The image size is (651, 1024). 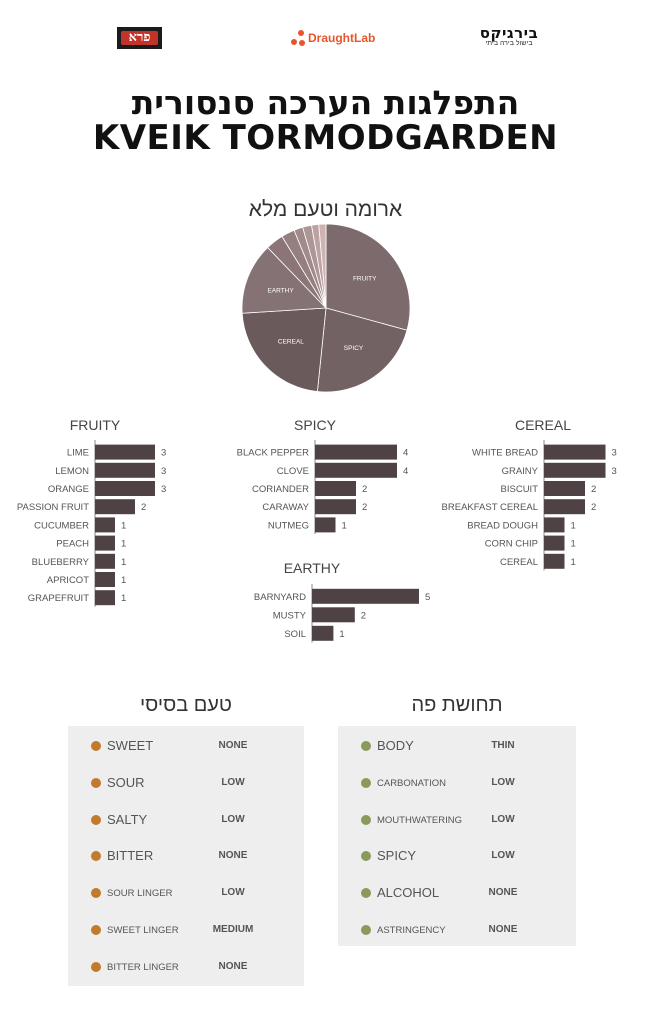 What do you see at coordinates (408, 893) in the screenshot?
I see `mouthfeel-label: ALCOHOL` at bounding box center [408, 893].